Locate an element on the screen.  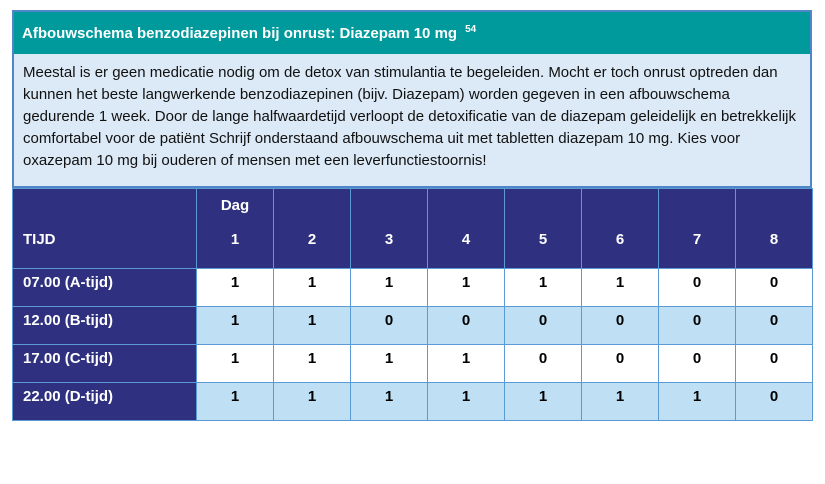
header-cell-day-6: 6 is located at coordinates (620, 228).